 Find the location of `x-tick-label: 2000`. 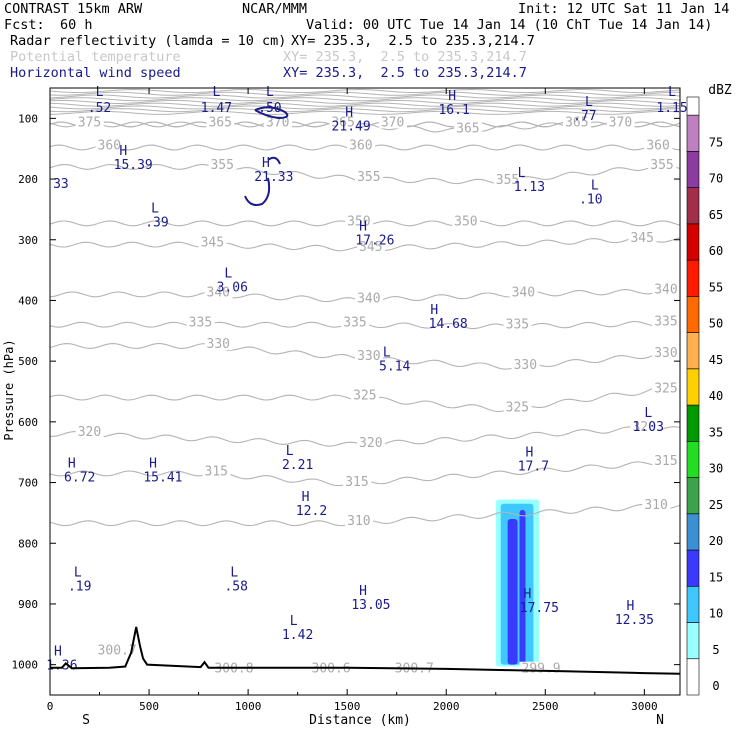

x-tick-label: 2000 is located at coordinates (446, 706).